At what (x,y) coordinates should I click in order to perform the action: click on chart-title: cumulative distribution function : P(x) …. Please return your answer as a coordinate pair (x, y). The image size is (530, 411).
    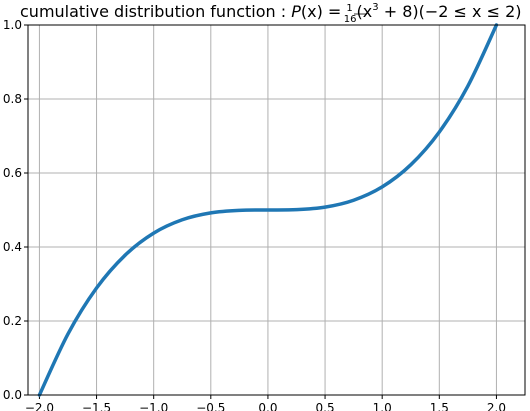
    Looking at the image, I should click on (270, 13).